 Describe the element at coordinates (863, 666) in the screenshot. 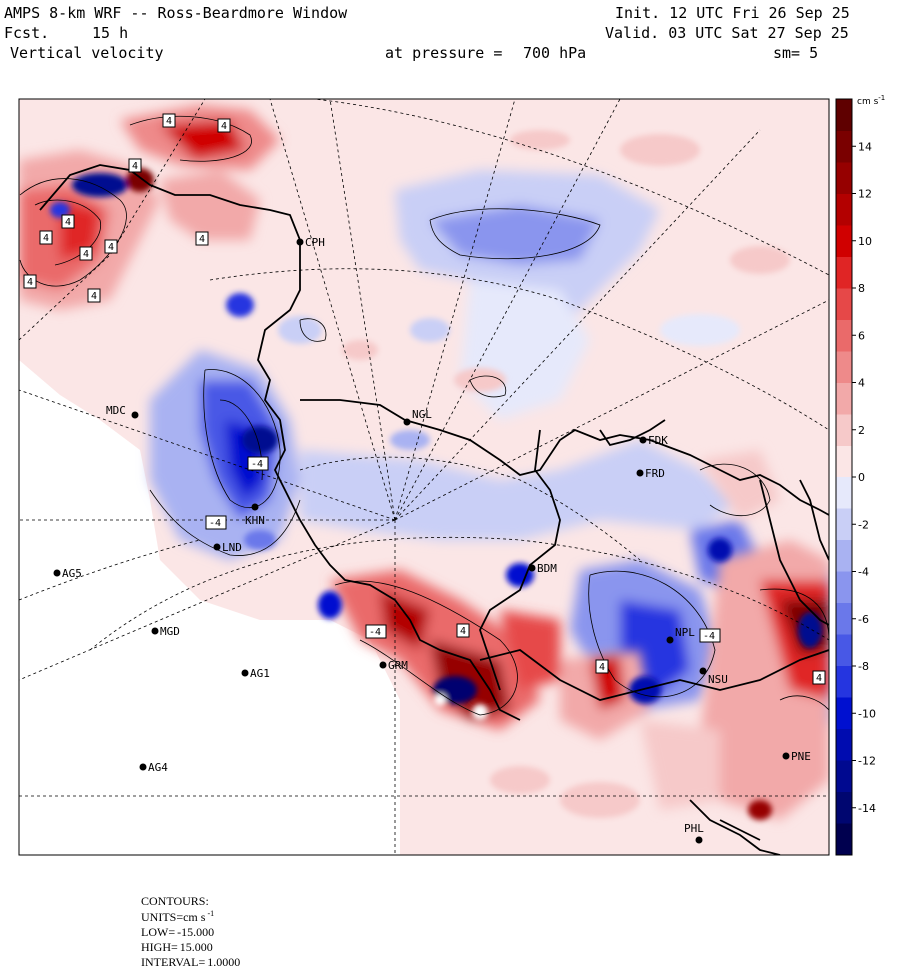

I see `colorbar-tick-label: -8` at that location.